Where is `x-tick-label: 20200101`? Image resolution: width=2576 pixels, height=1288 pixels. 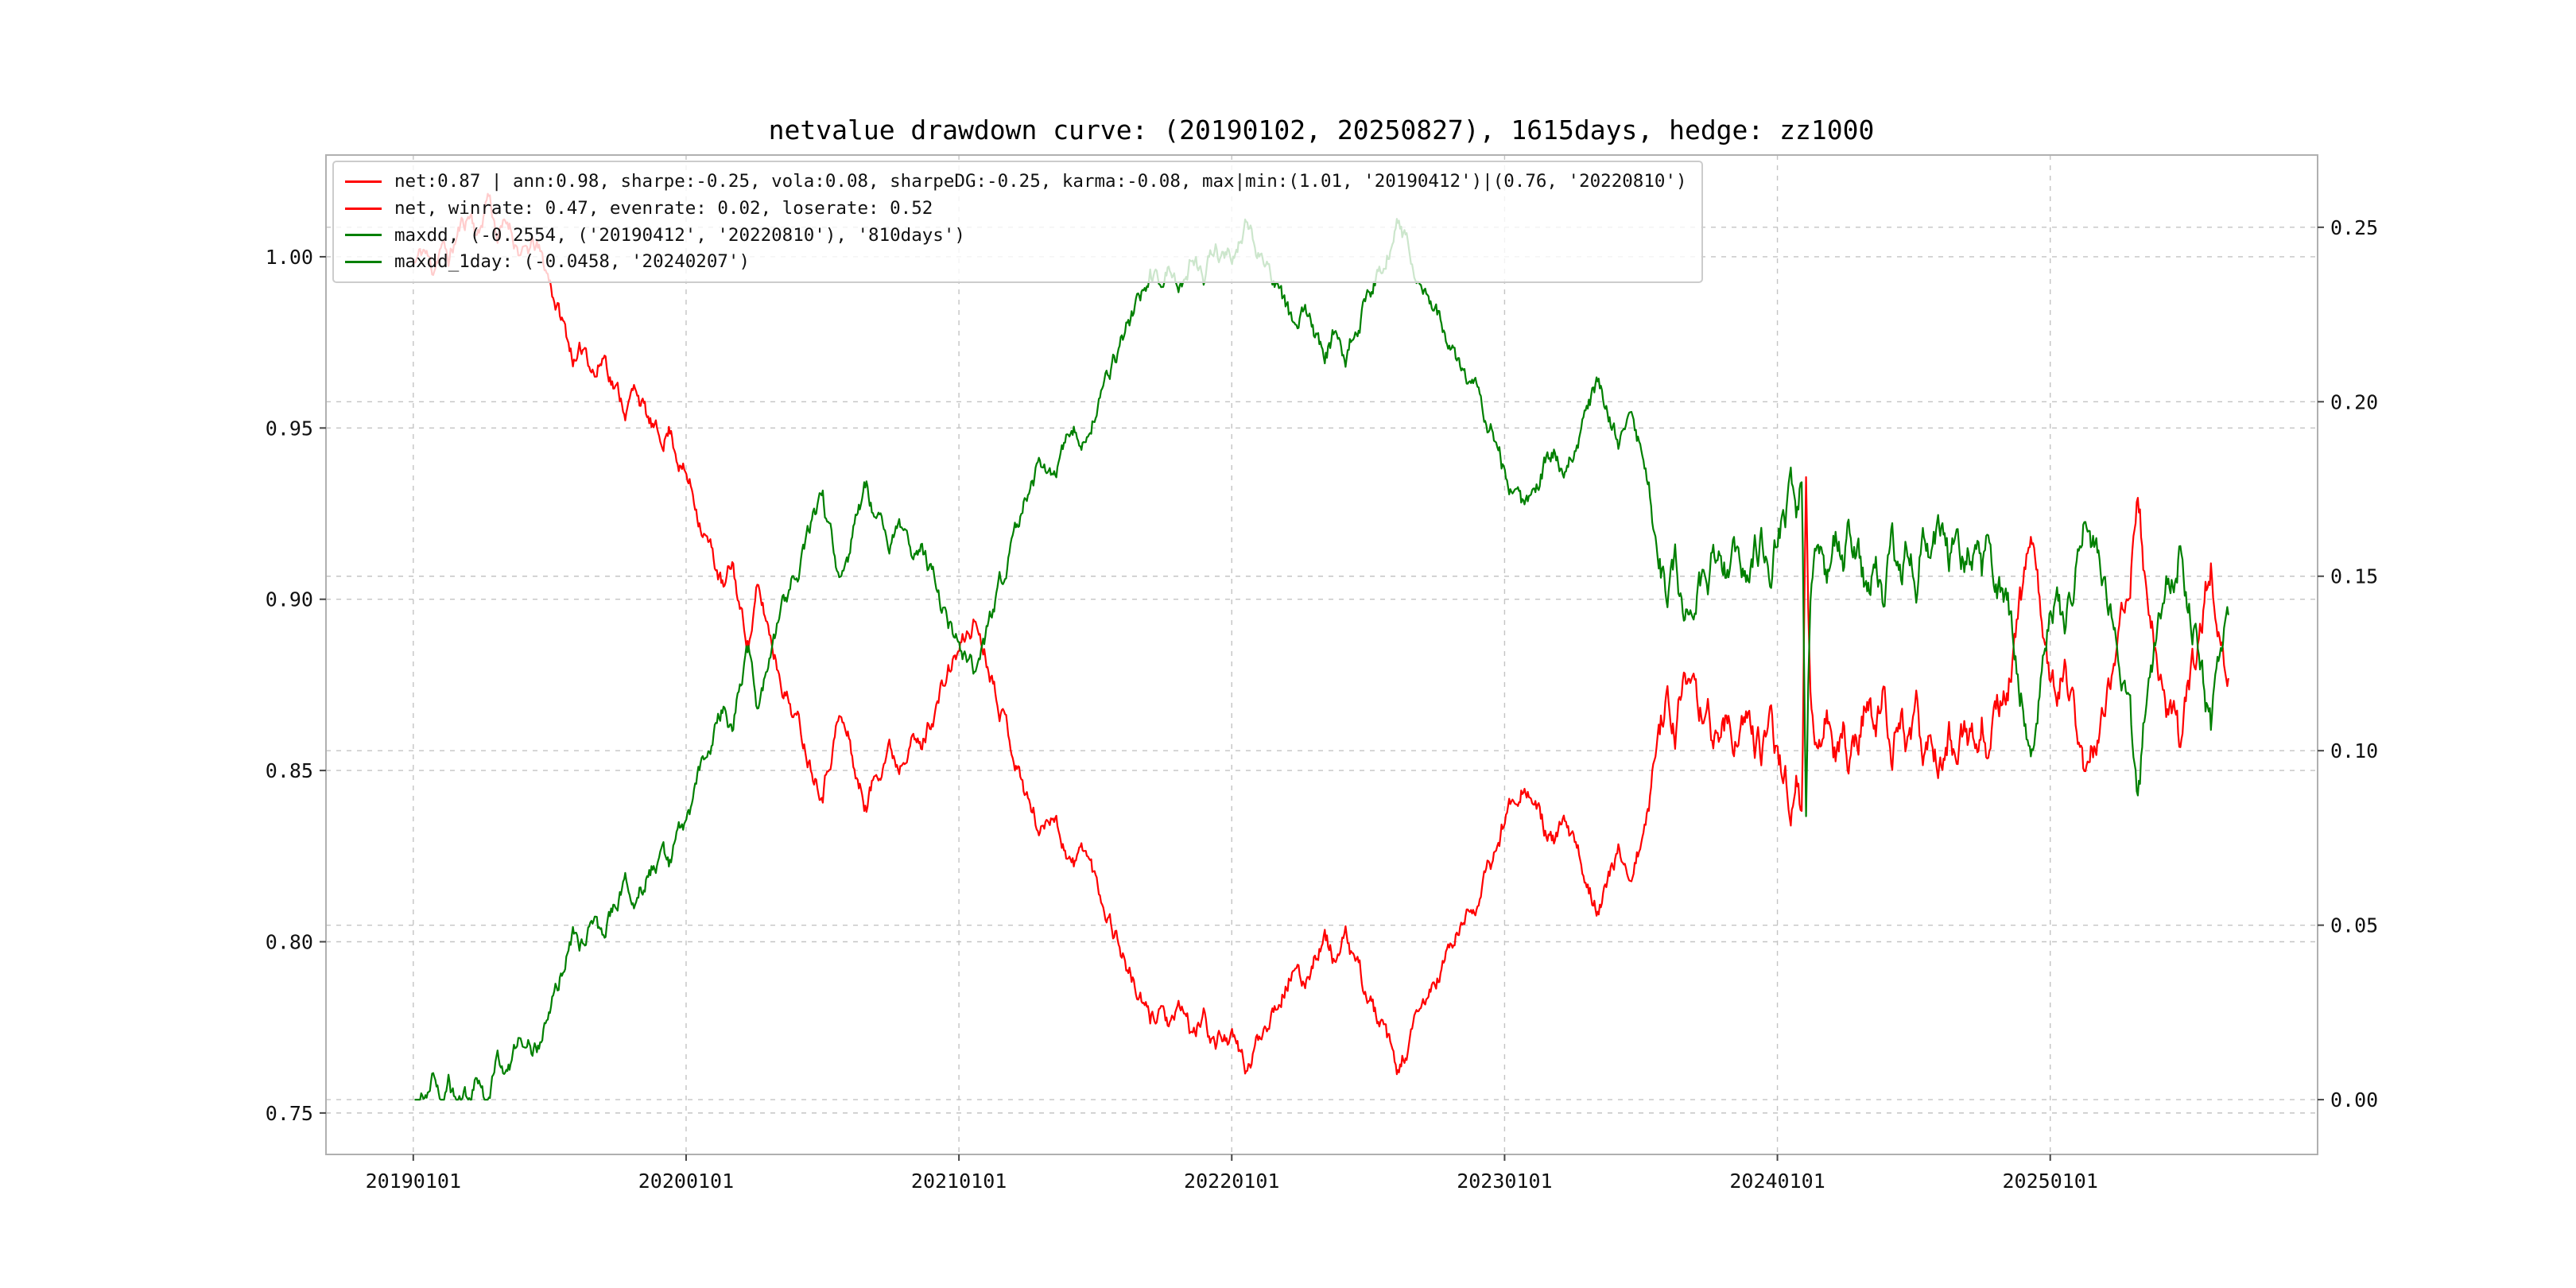
x-tick-label: 20200101 is located at coordinates (686, 1181).